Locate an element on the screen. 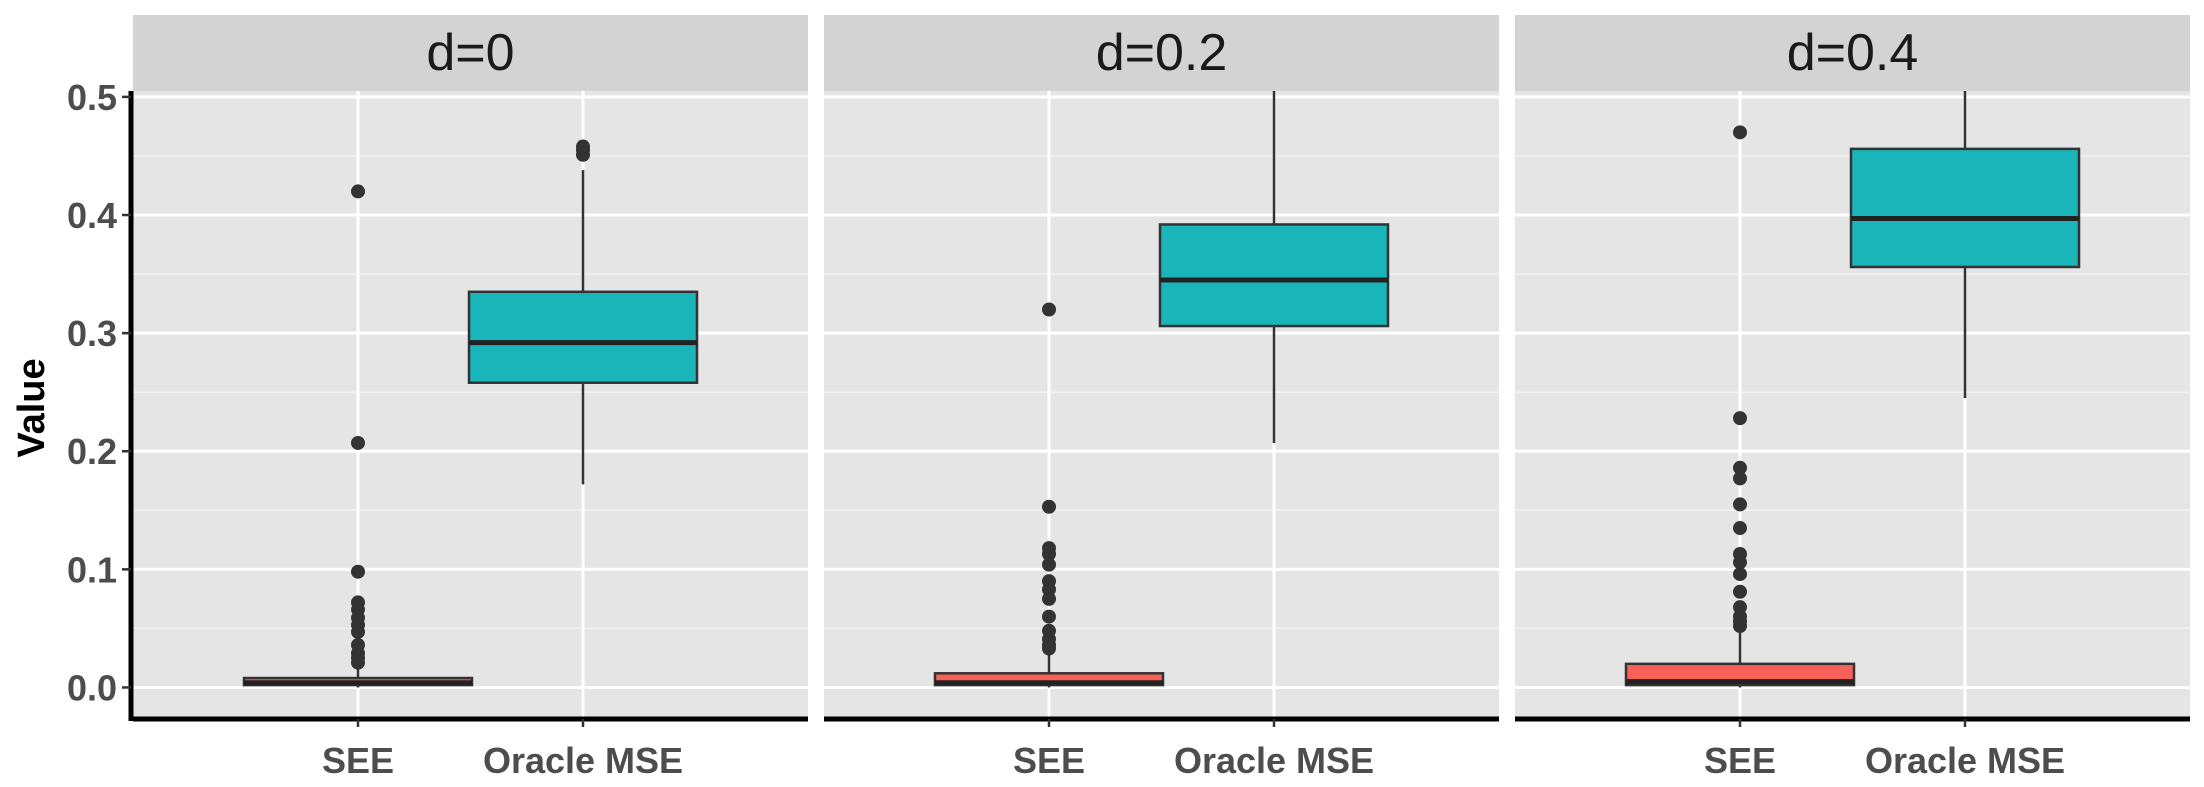 This screenshot has height=787, width=2204. y-tick-label: 0.0 is located at coordinates (92, 687).